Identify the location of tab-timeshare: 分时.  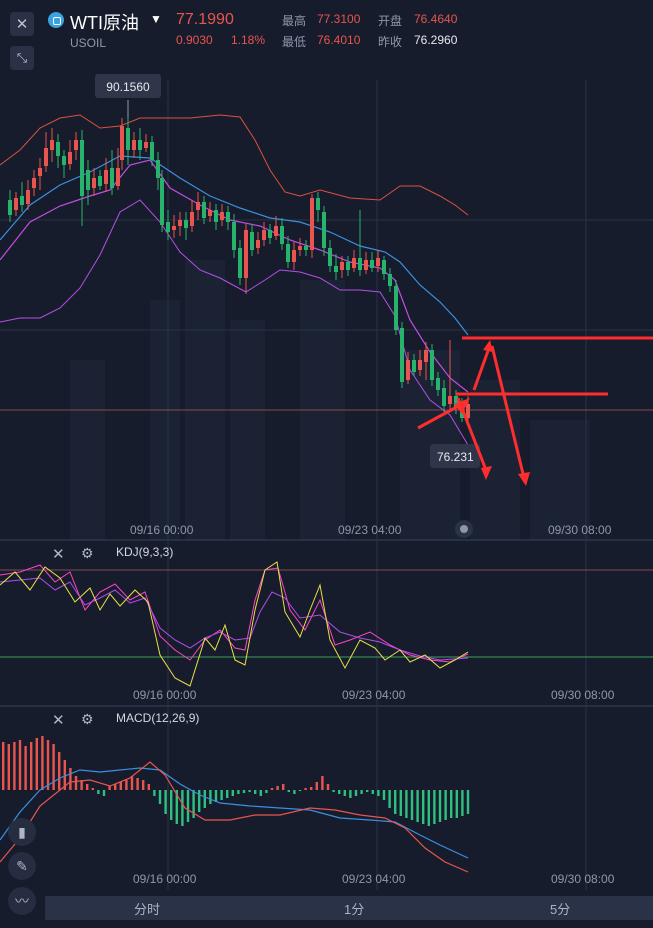
(147, 909).